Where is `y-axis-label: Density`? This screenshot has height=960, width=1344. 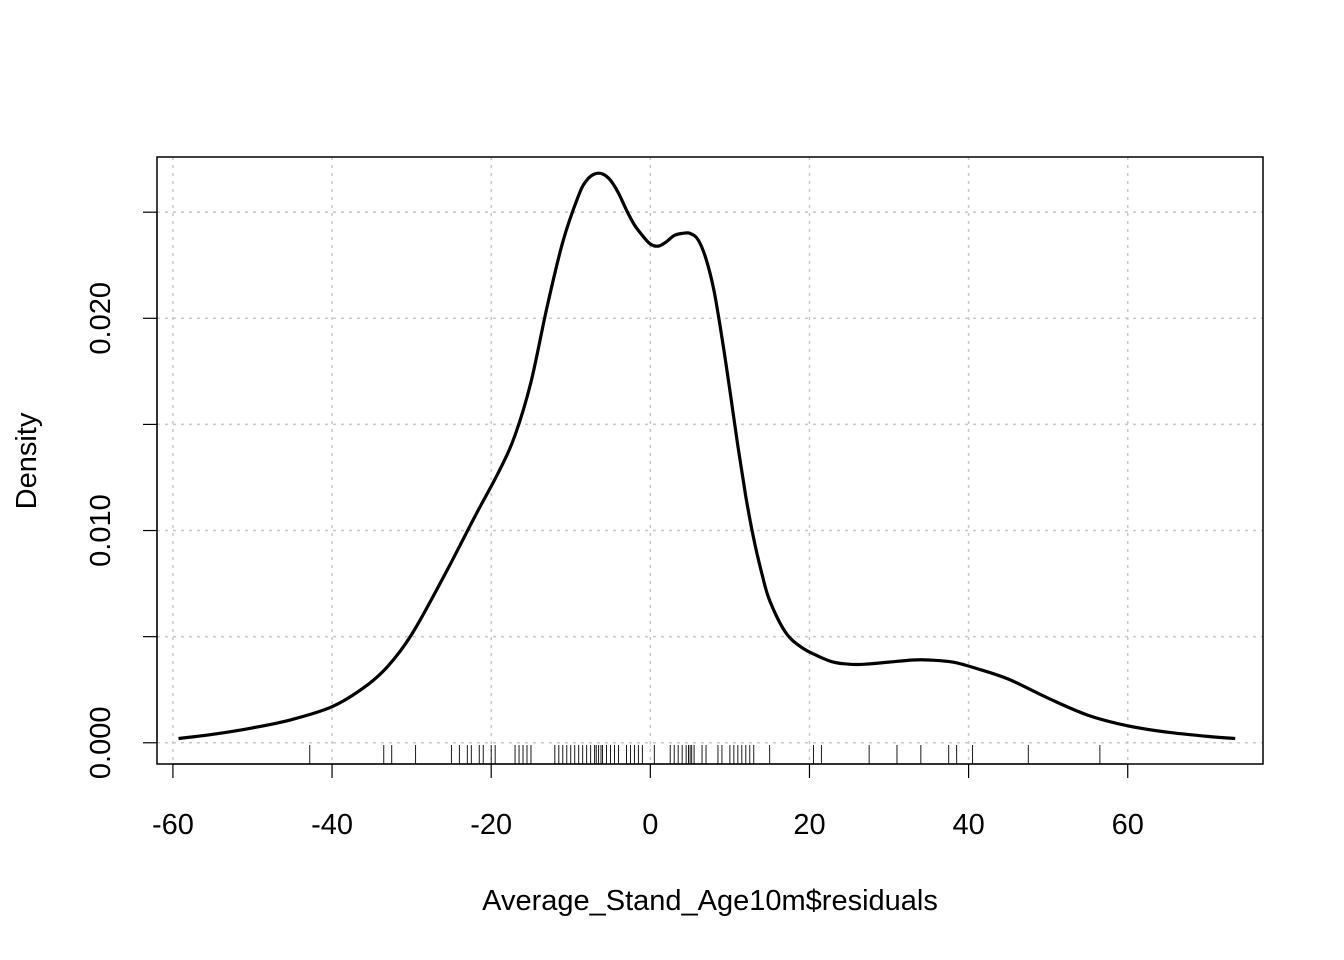 y-axis-label: Density is located at coordinates (27, 460).